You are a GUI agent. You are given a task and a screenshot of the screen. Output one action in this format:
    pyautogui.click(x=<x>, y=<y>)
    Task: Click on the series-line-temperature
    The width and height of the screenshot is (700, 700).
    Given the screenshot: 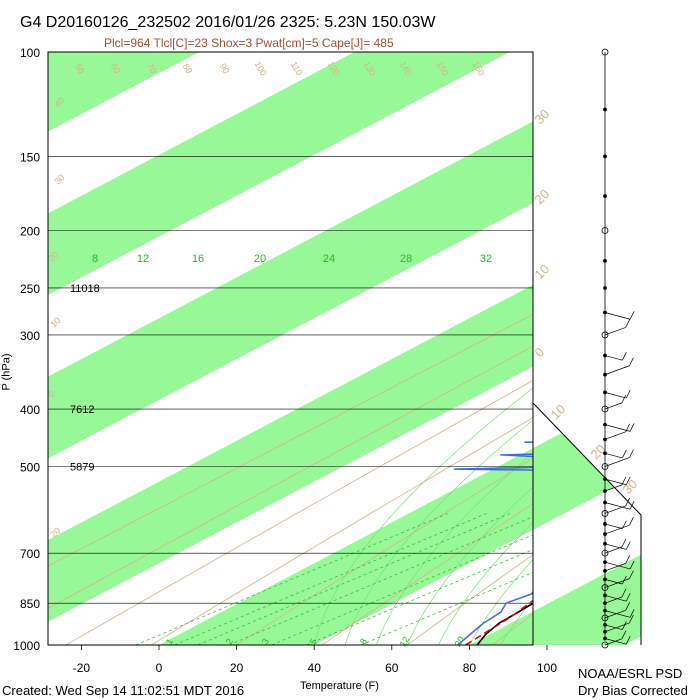 What is the action you would take?
    pyautogui.click(x=504, y=623)
    